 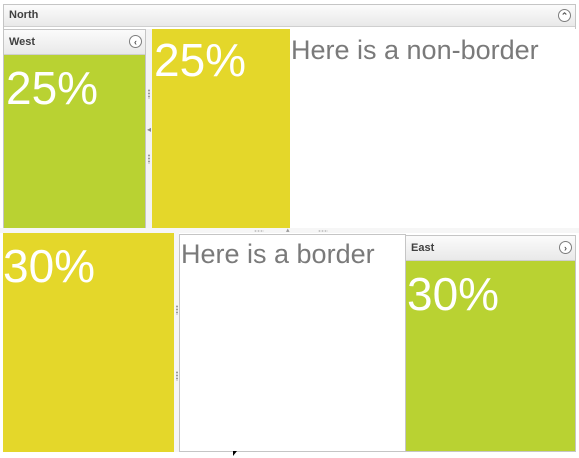 I want to click on top-center-text: Here is a non-border, so click(x=415, y=50).